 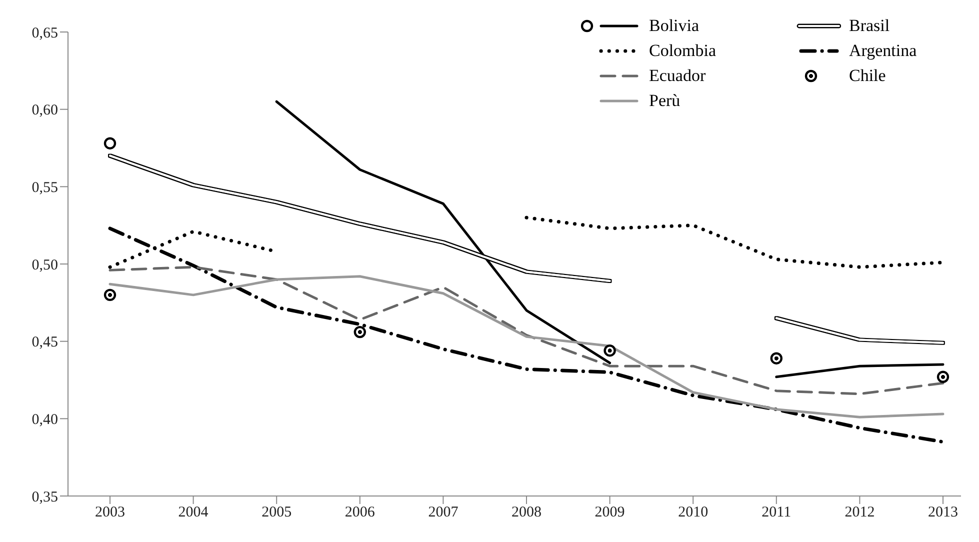 What do you see at coordinates (869, 26) in the screenshot?
I see `legend-label: Brasil` at bounding box center [869, 26].